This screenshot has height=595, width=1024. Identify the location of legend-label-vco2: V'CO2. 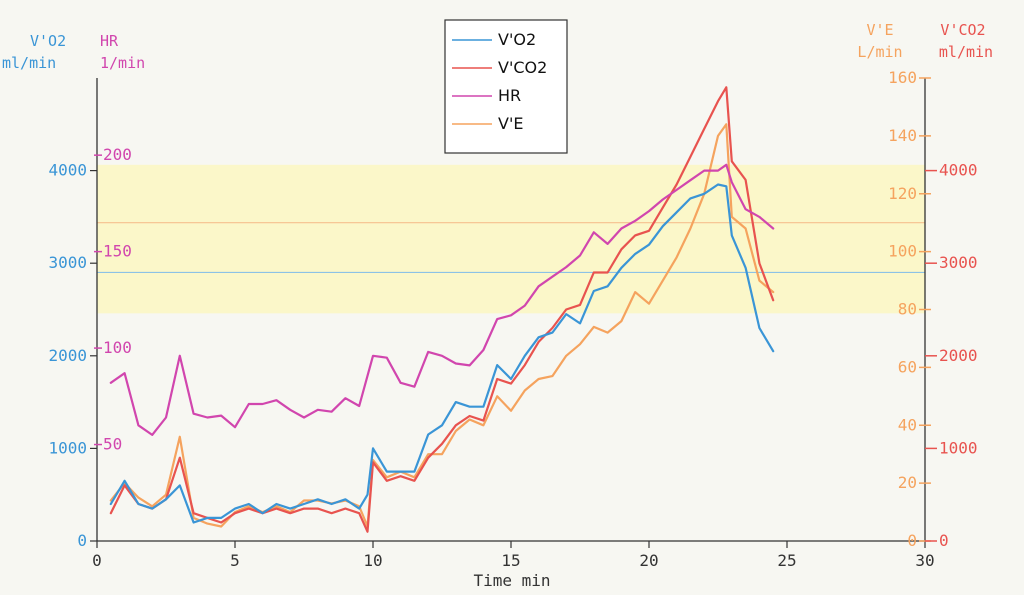
(522, 67).